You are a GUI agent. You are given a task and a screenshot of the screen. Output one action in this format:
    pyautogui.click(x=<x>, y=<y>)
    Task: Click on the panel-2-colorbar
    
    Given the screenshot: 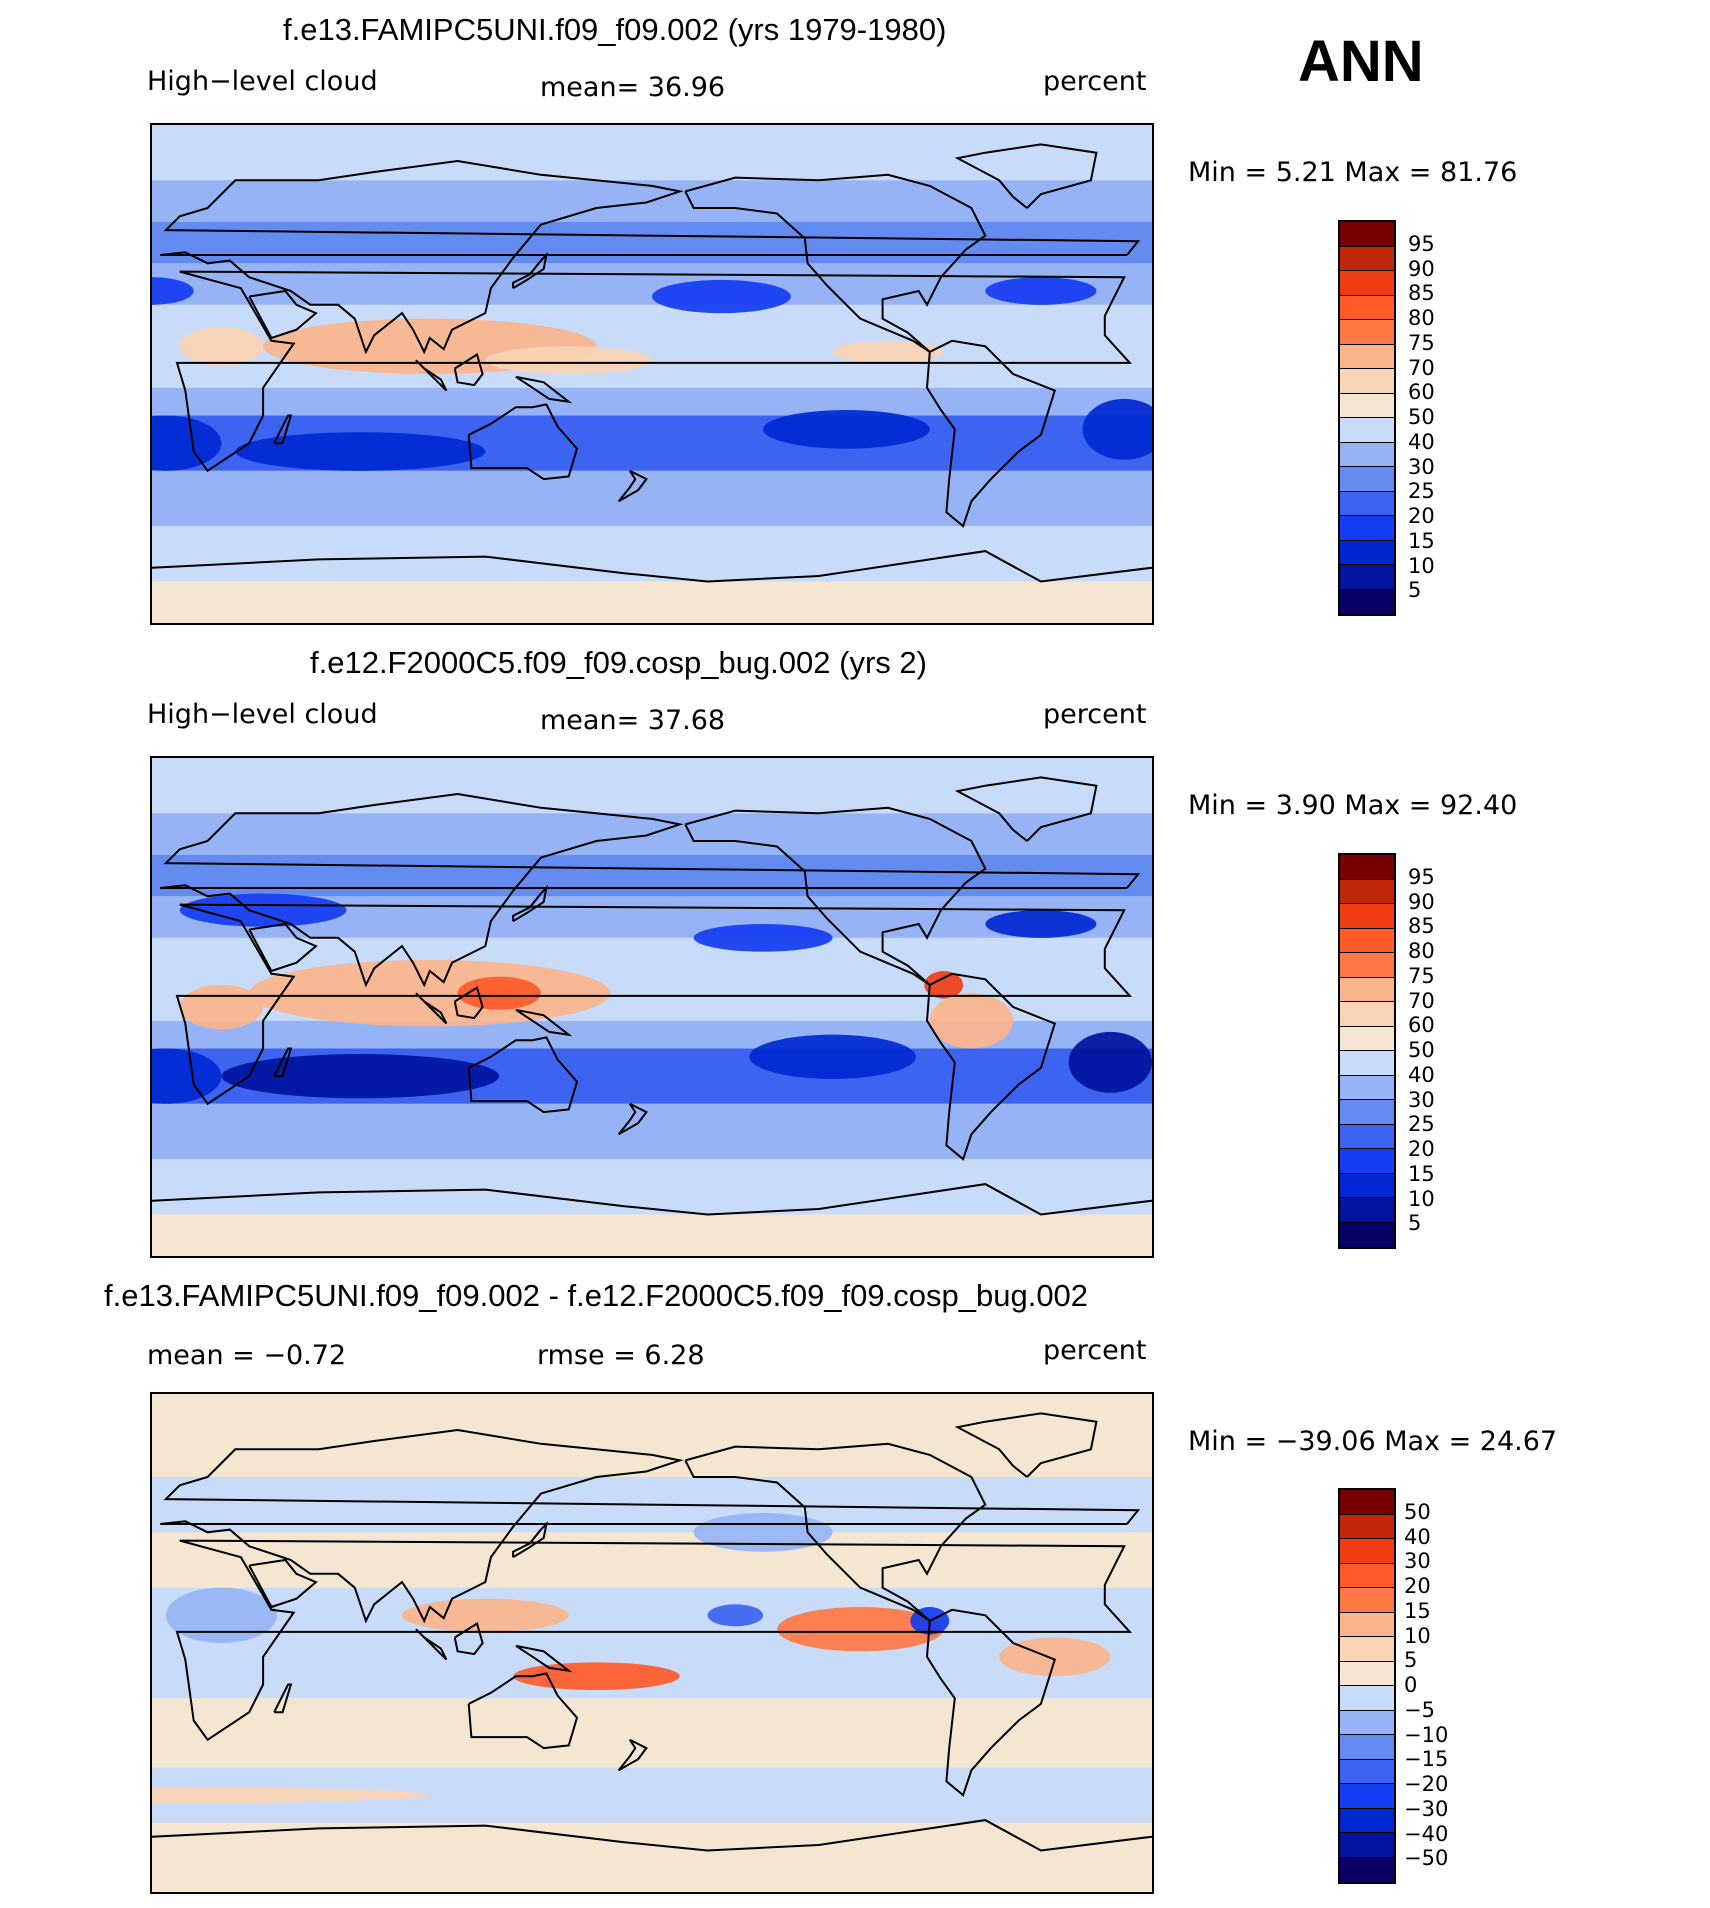 What is the action you would take?
    pyautogui.click(x=1367, y=1051)
    